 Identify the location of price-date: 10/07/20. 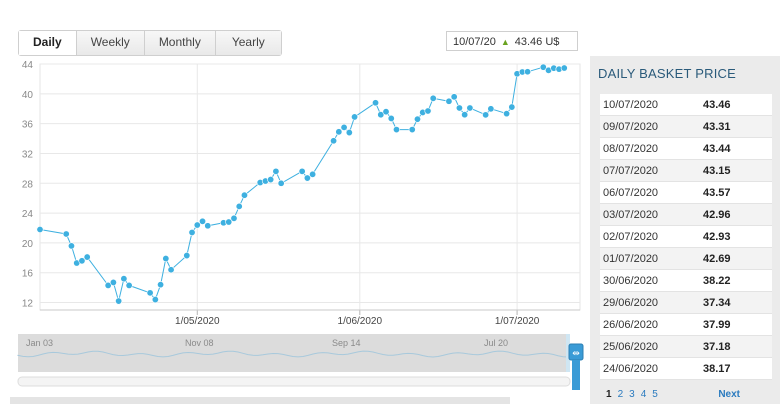
(474, 42).